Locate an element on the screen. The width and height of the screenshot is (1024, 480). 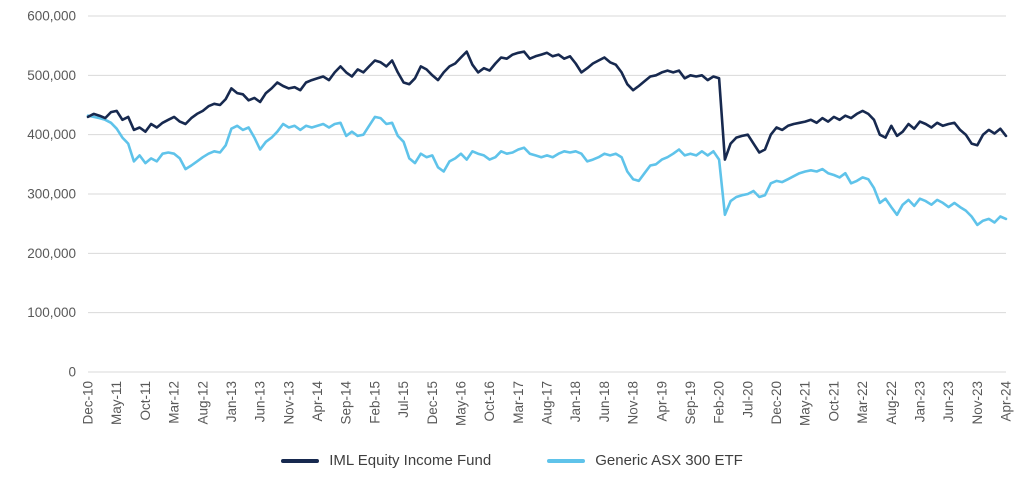
x-tick-label: Jul-15 is located at coordinates (403, 399).